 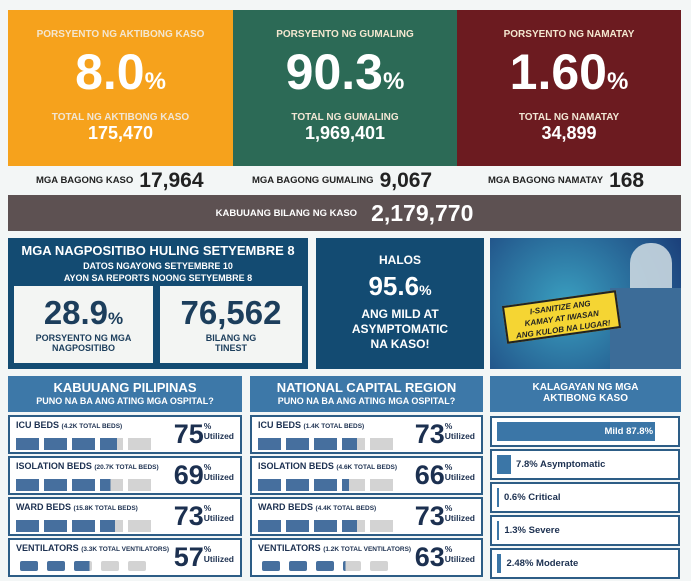 I want to click on resource-label: ISOLATION BEDS (20.7K TOTAL BEDS), so click(x=87, y=466).